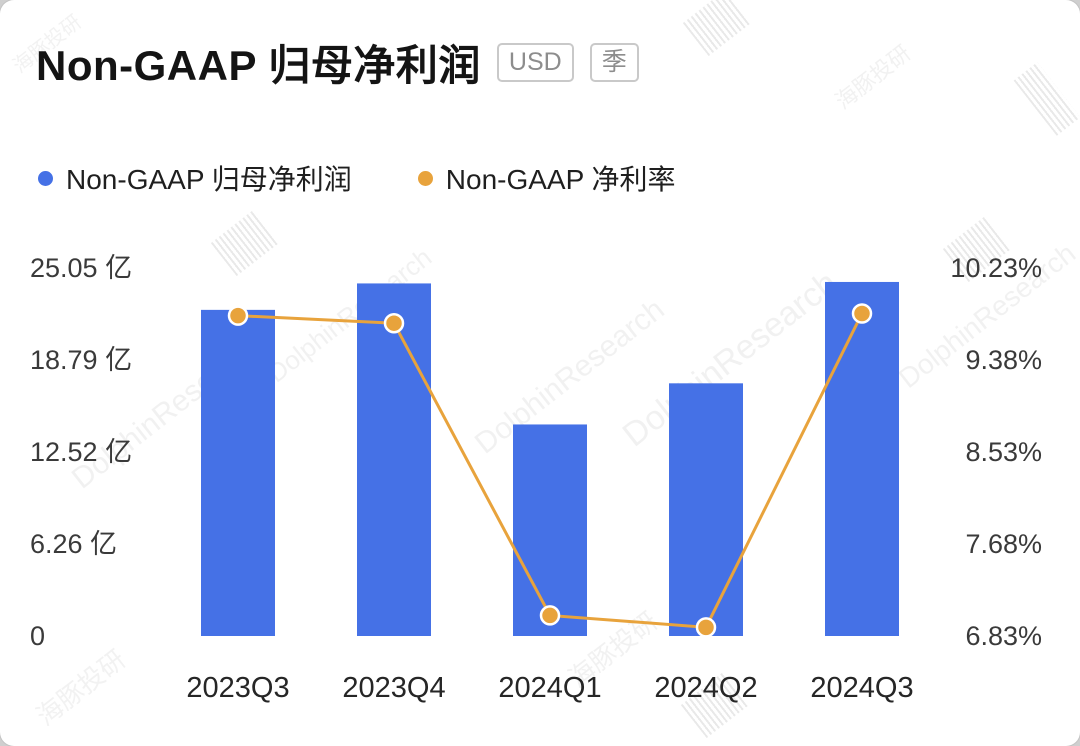 The width and height of the screenshot is (1080, 746). Describe the element at coordinates (550, 615) in the screenshot. I see `rate-point-2024Q1` at that location.